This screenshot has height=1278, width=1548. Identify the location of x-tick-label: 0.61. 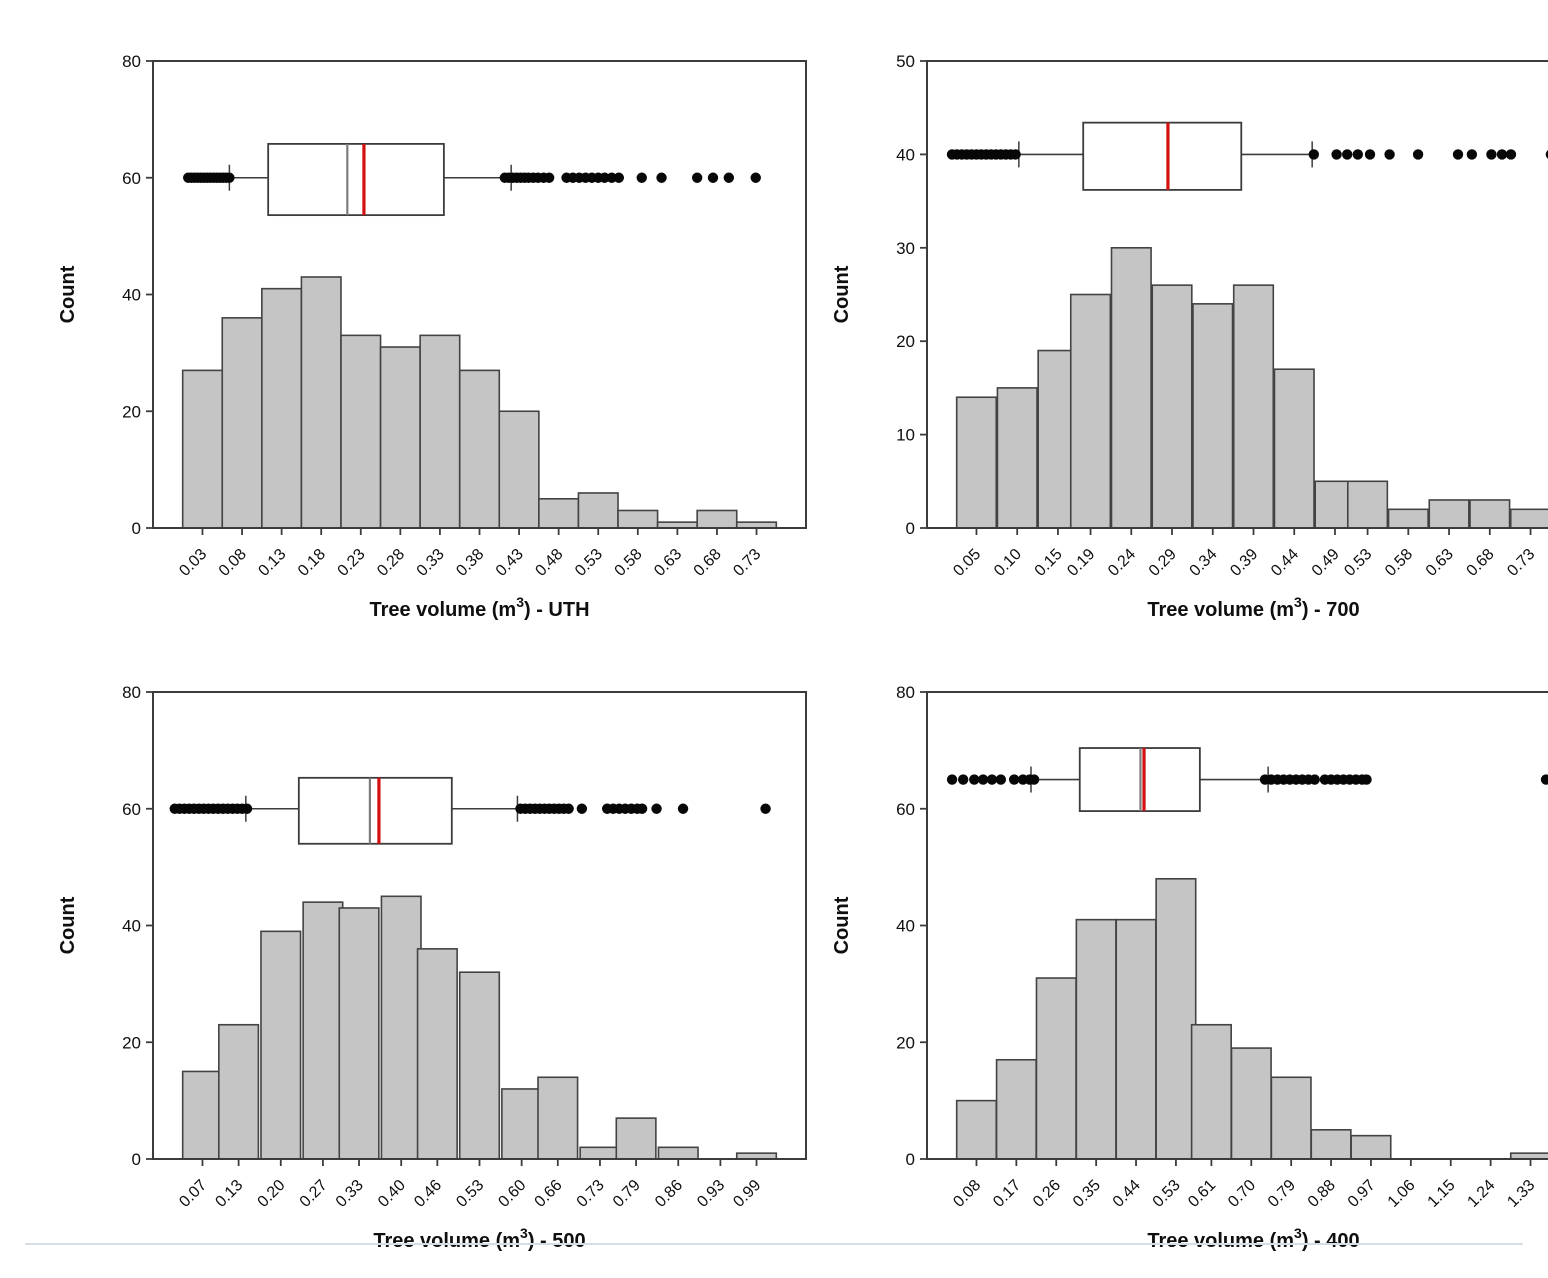
(1202, 1194).